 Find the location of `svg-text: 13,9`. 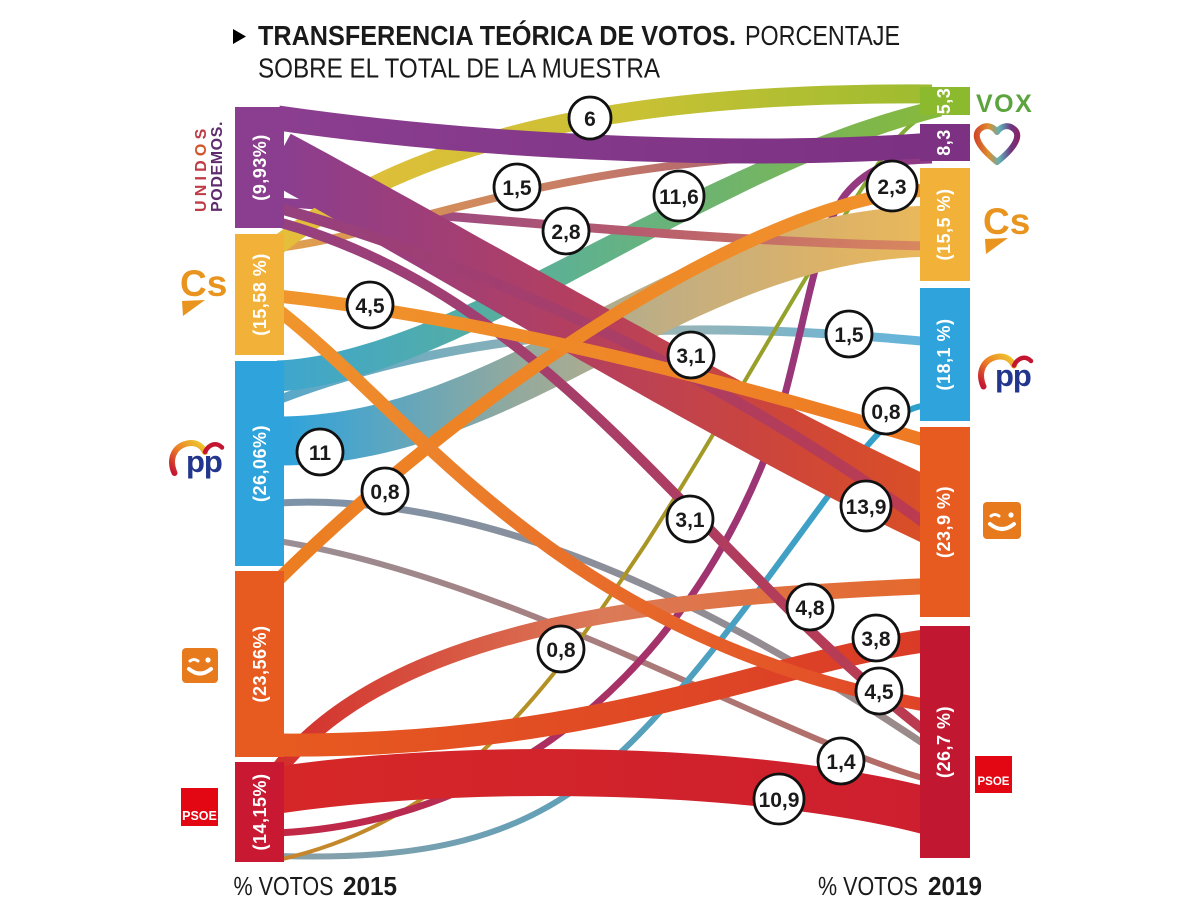

svg-text: 13,9 is located at coordinates (866, 507).